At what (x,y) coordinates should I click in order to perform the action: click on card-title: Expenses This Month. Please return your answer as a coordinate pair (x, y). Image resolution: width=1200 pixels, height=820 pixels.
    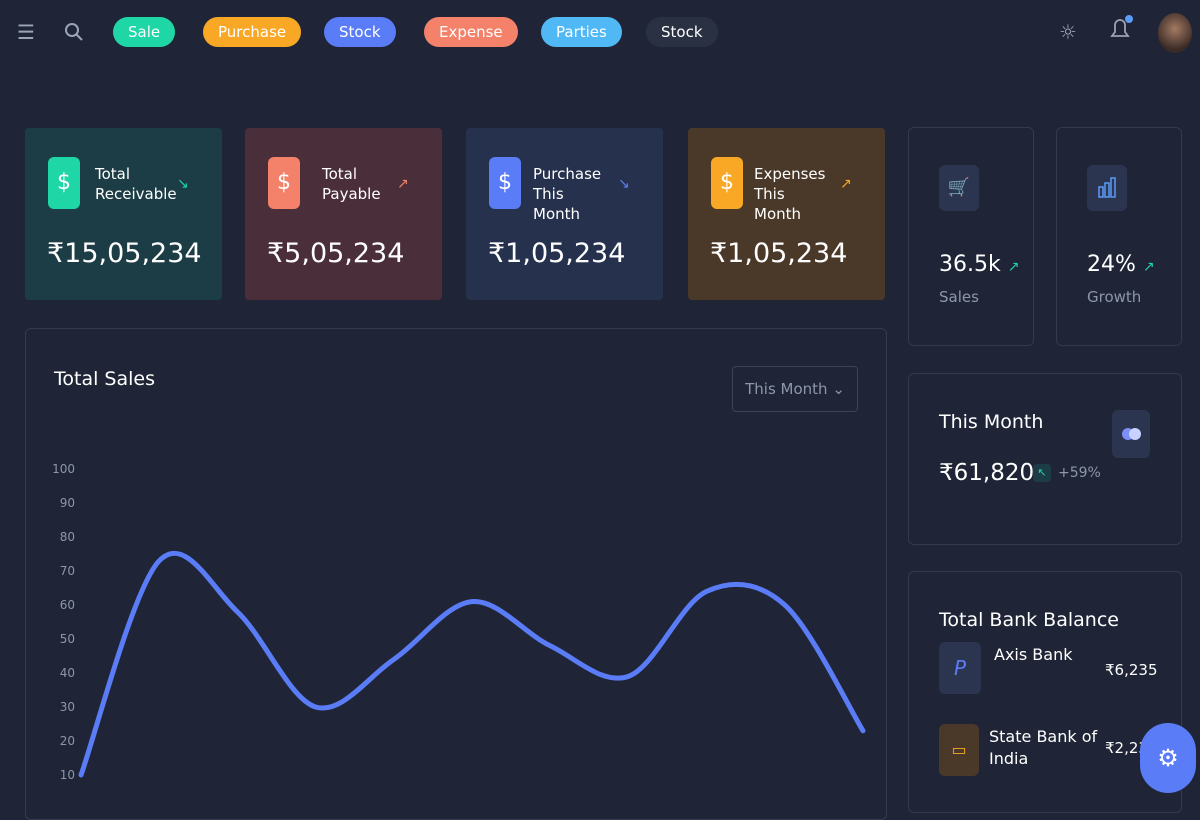
    Looking at the image, I should click on (790, 194).